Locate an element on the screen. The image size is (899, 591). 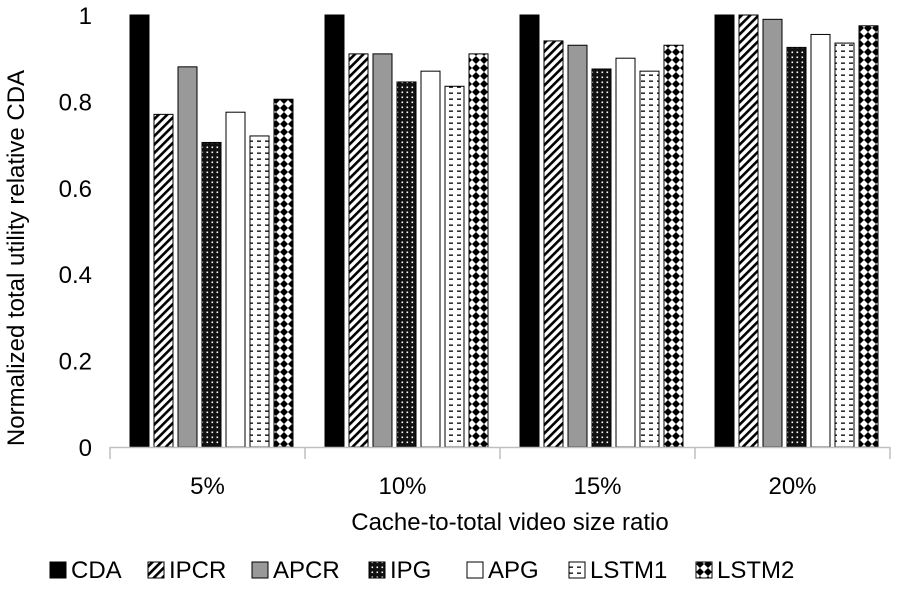
legend-label-lstm2: LSTM2 is located at coordinates (755, 570).